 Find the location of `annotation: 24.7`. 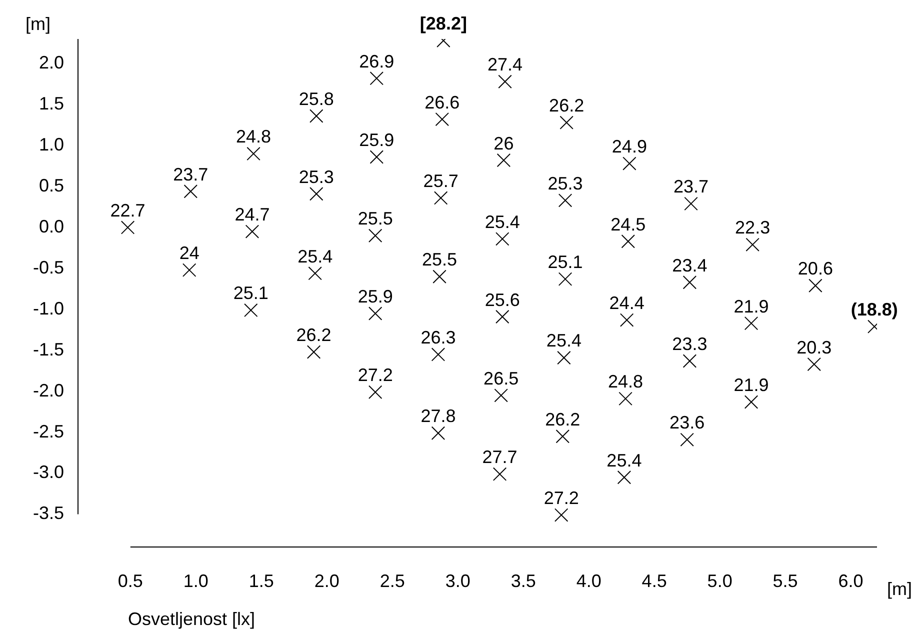

annotation: 24.7 is located at coordinates (252, 214).